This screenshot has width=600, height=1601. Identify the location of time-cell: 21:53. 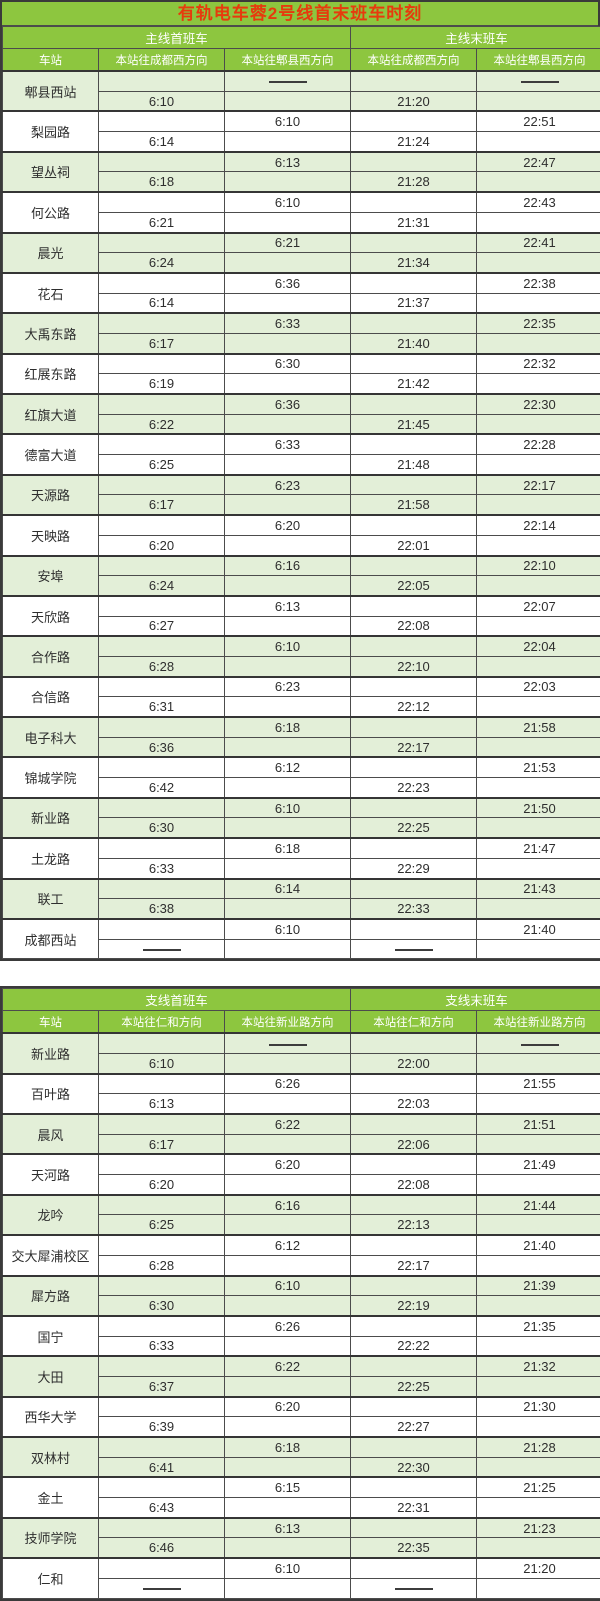
(538, 767).